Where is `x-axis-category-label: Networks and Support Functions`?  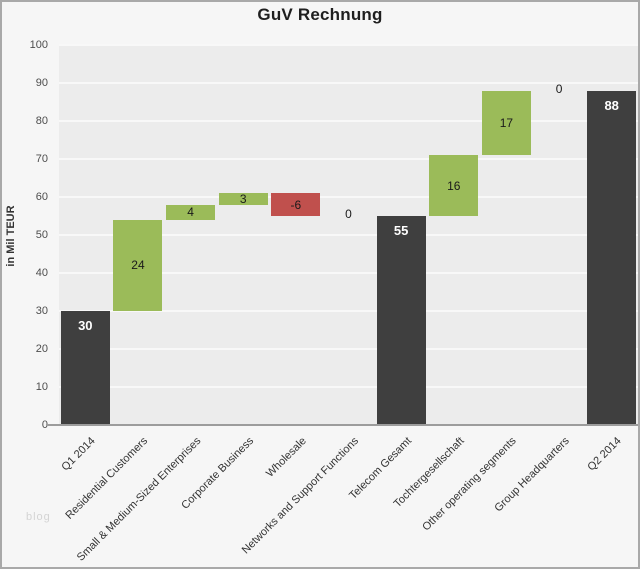
x-axis-category-label: Networks and Support Functions is located at coordinates (300, 496).